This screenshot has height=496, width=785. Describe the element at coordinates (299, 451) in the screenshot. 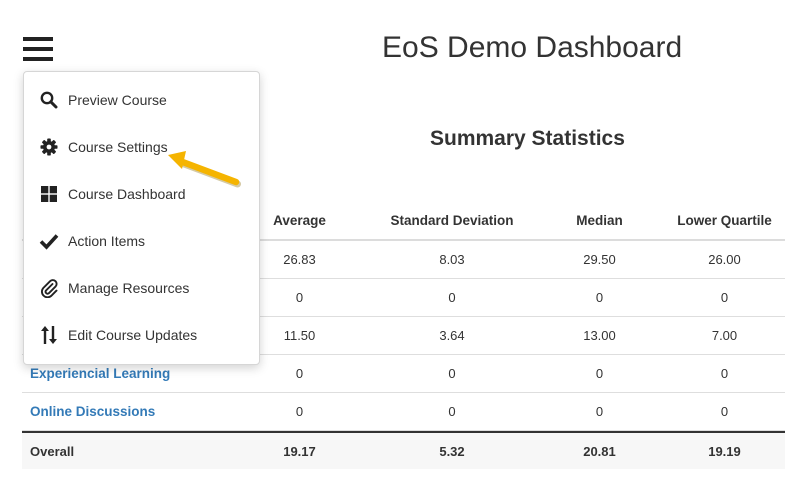

I see `cell-average: 19.17` at that location.